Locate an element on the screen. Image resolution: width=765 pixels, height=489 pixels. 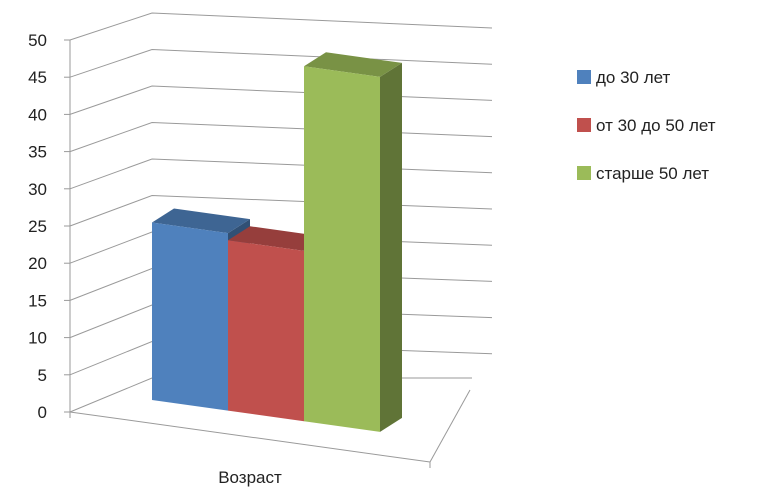
bar-1-front is located at coordinates (190, 316).